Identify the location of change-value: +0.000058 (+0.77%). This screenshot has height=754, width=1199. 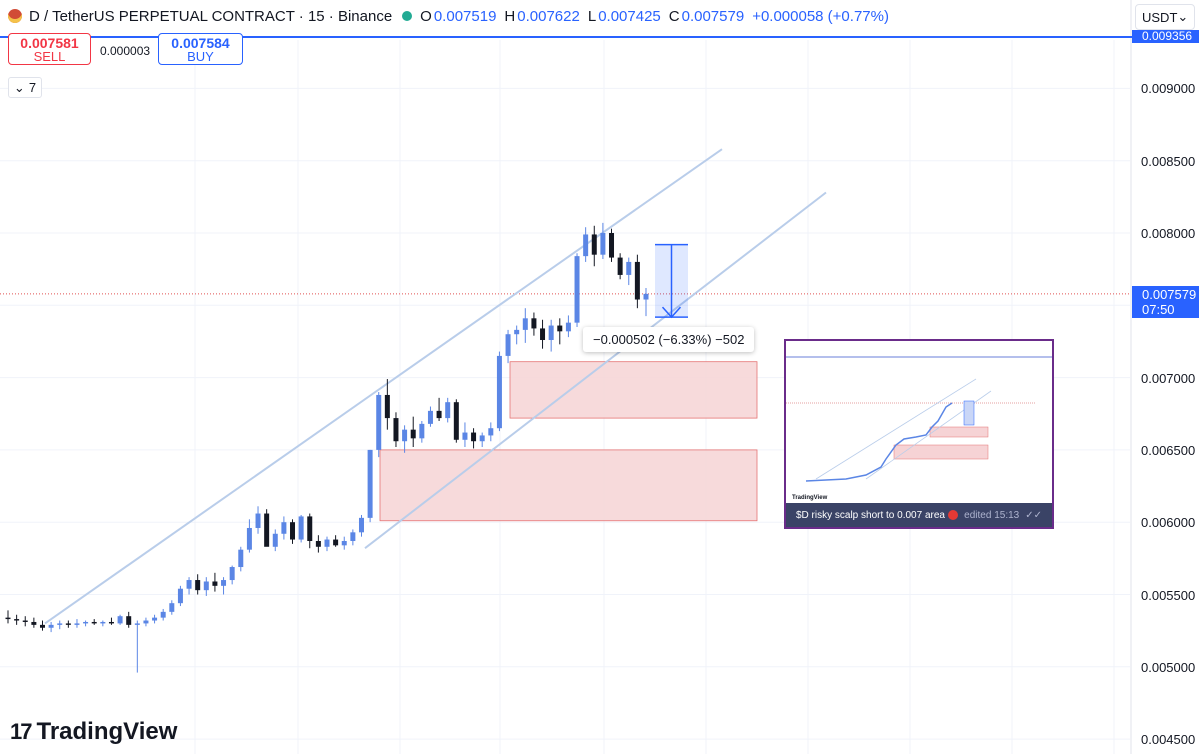
(820, 16).